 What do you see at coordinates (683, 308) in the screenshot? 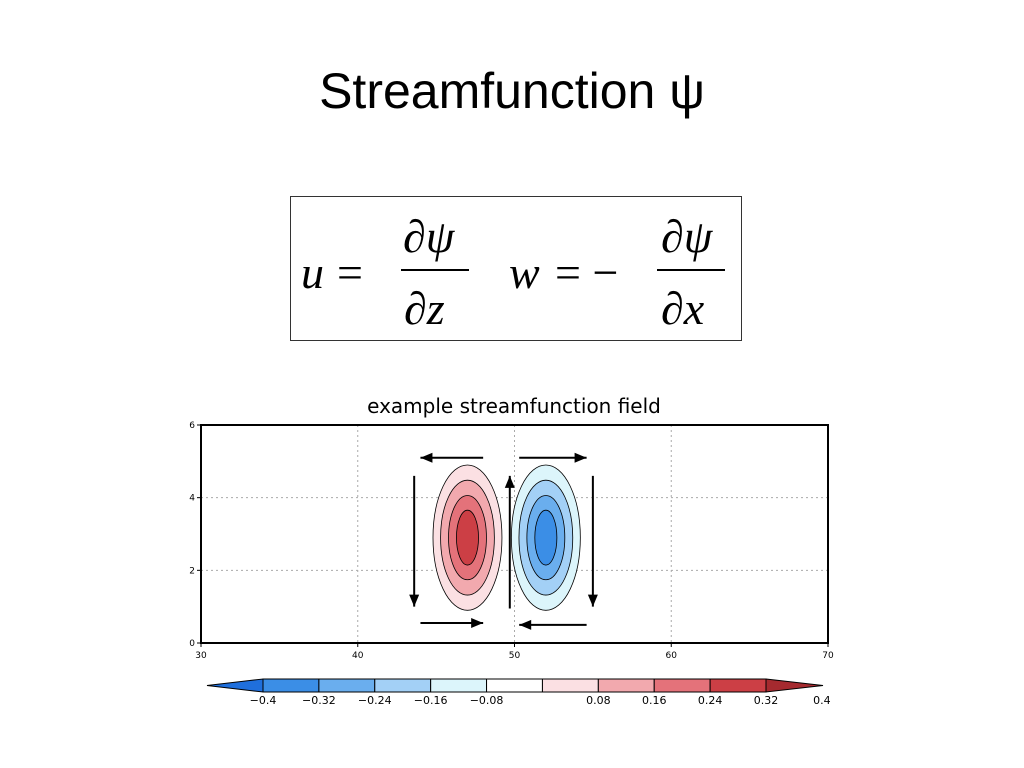
I see `w-denominator: ∂x` at bounding box center [683, 308].